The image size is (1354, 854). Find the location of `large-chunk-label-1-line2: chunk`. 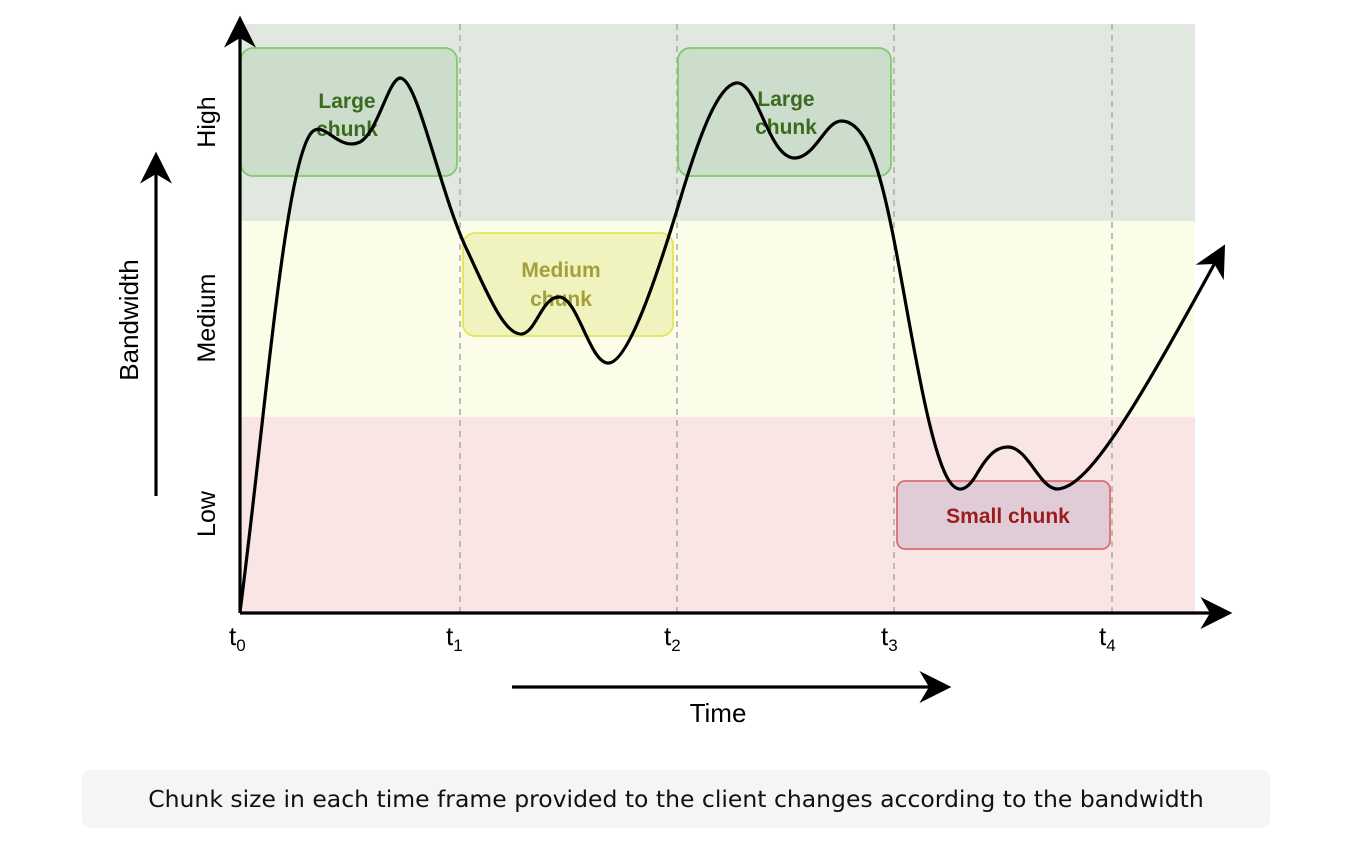

large-chunk-label-1-line2: chunk is located at coordinates (347, 129).